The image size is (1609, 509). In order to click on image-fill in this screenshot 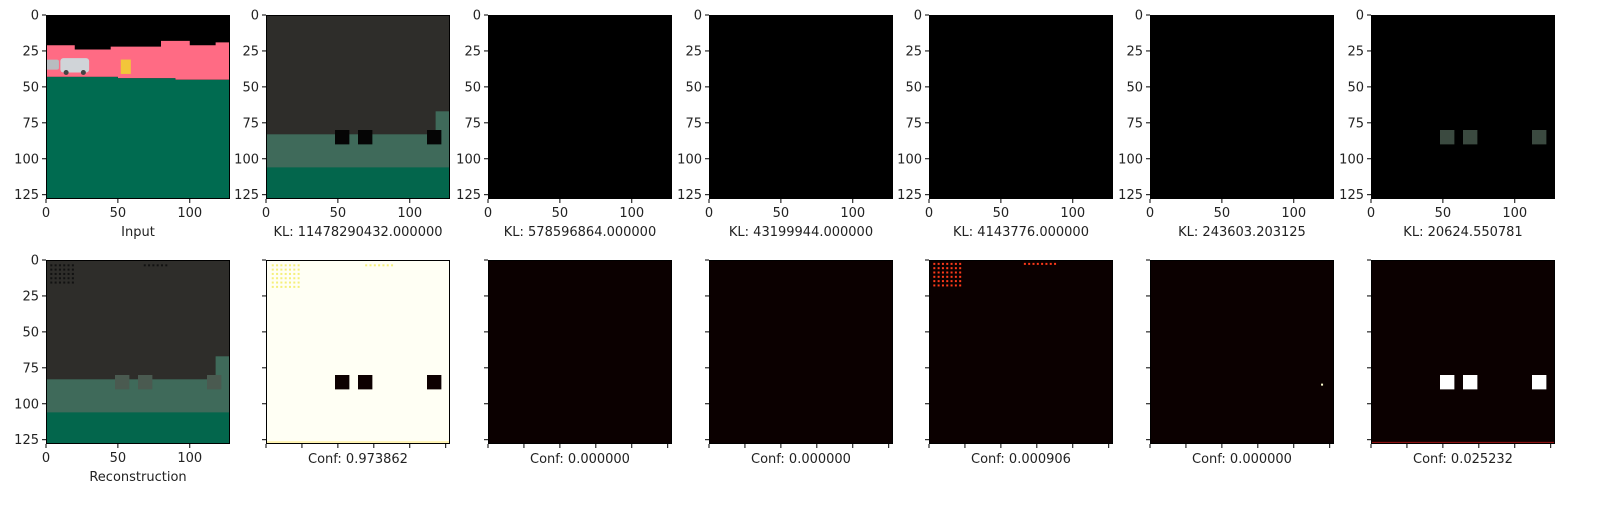, I will do `click(1021, 107)`.